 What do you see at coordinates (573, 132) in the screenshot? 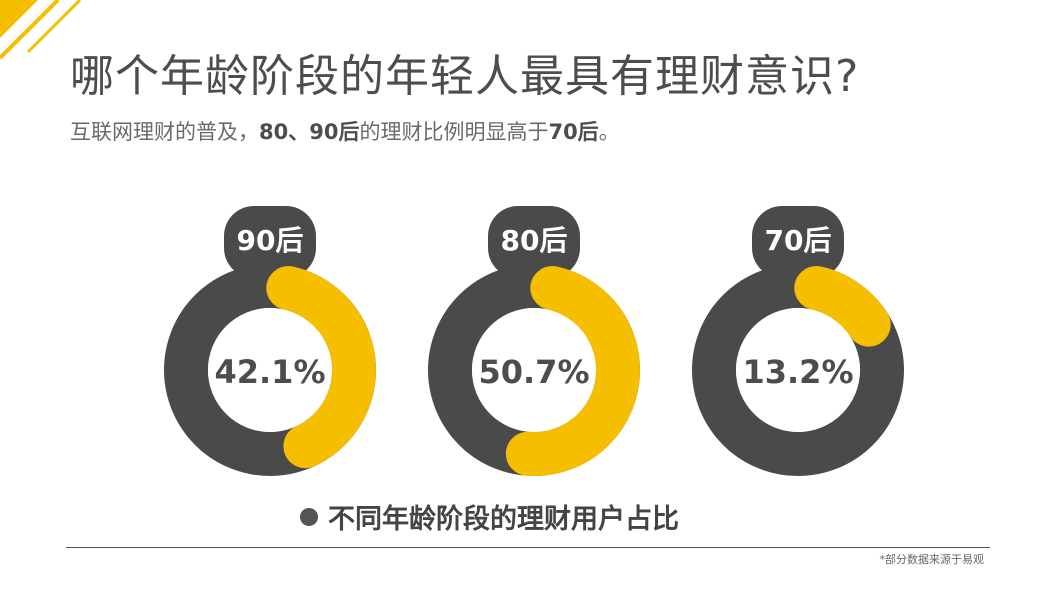
I see `subtitle-highlight: 70后` at bounding box center [573, 132].